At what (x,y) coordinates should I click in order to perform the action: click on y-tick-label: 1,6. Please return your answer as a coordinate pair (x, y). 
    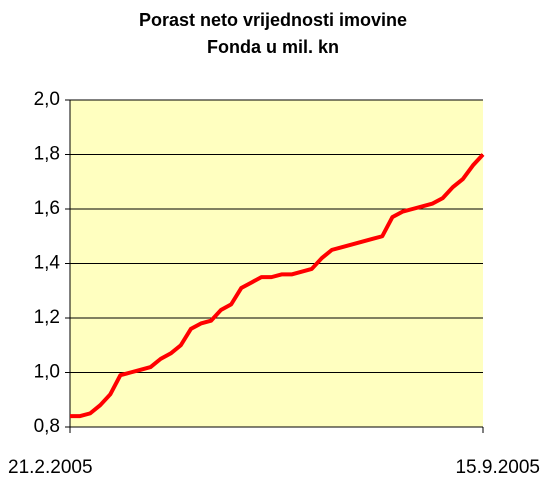
    Looking at the image, I should click on (47, 208).